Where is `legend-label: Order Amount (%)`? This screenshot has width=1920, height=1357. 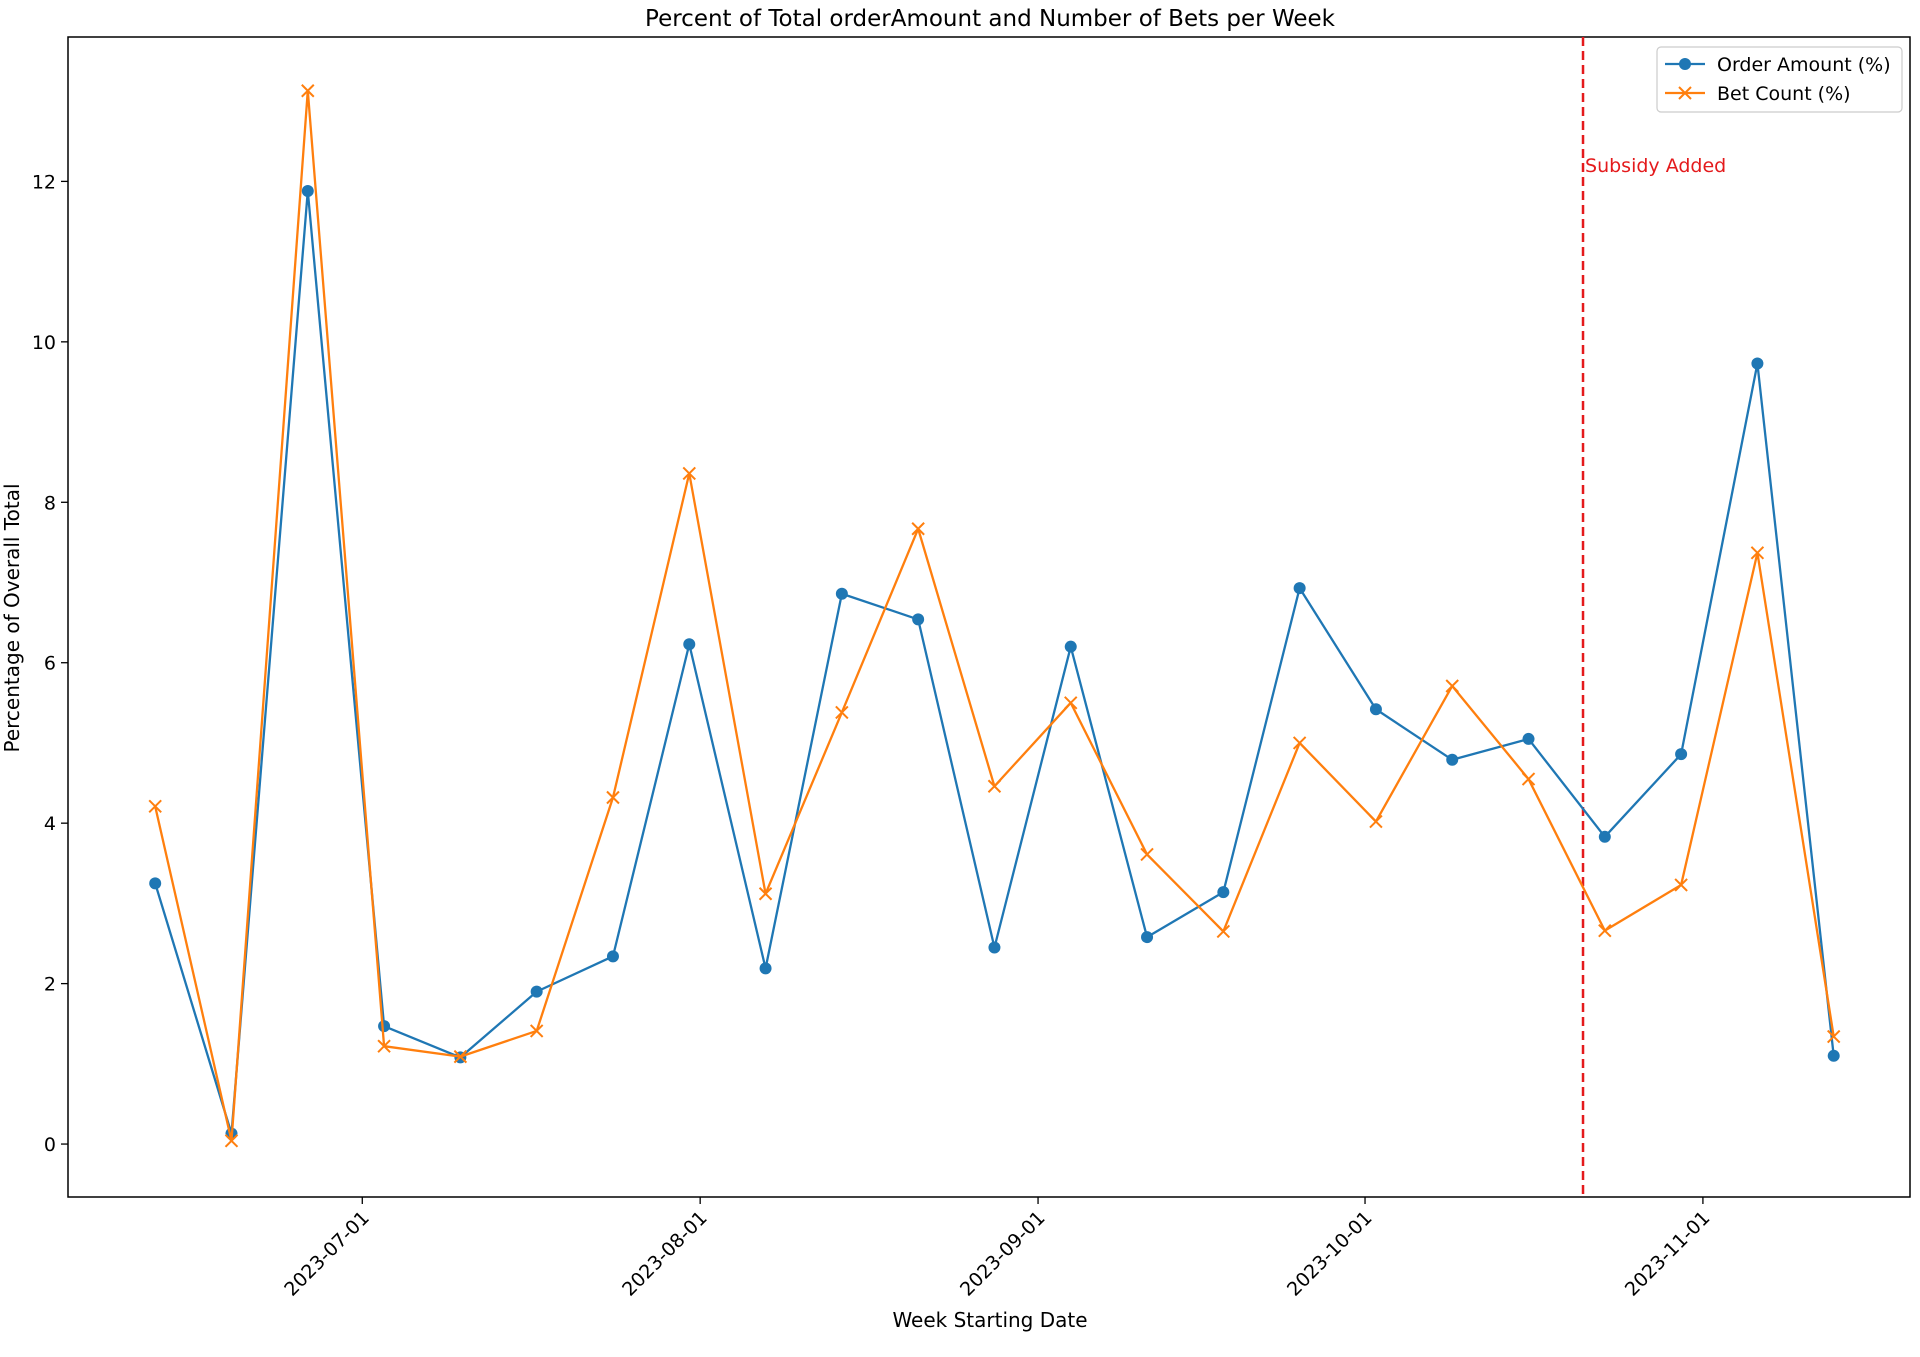 legend-label: Order Amount (%) is located at coordinates (1804, 65).